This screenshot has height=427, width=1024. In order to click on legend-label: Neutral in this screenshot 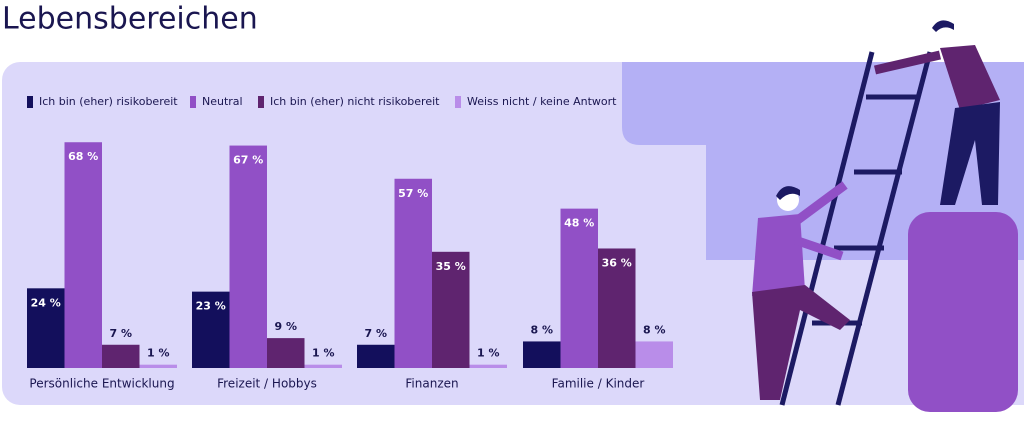, I will do `click(222, 101)`.